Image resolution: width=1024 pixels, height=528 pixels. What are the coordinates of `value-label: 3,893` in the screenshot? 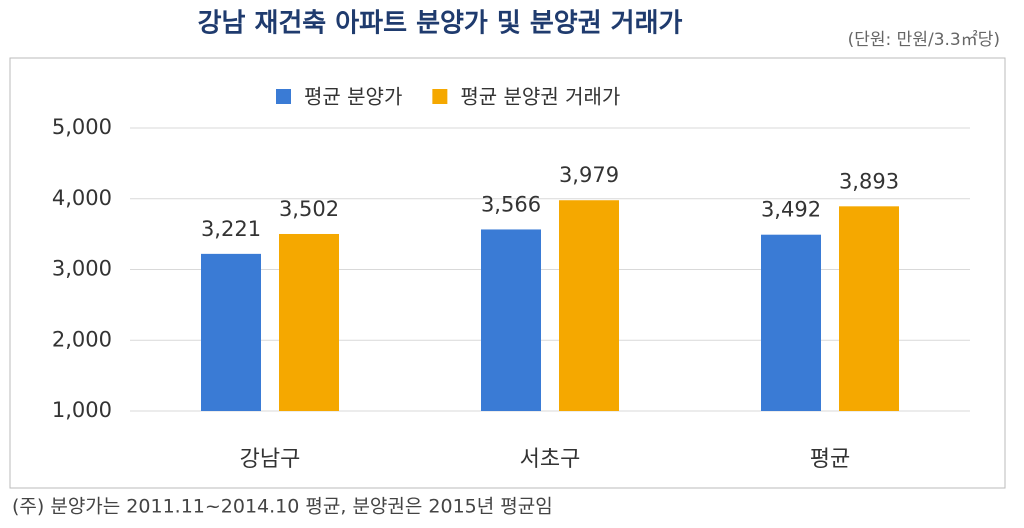 It's located at (869, 181).